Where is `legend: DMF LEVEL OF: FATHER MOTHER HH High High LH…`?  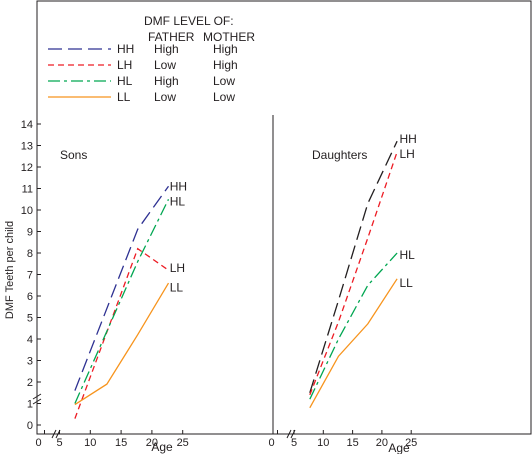 legend: DMF LEVEL OF: FATHER MOTHER HH High High LH… is located at coordinates (151, 59).